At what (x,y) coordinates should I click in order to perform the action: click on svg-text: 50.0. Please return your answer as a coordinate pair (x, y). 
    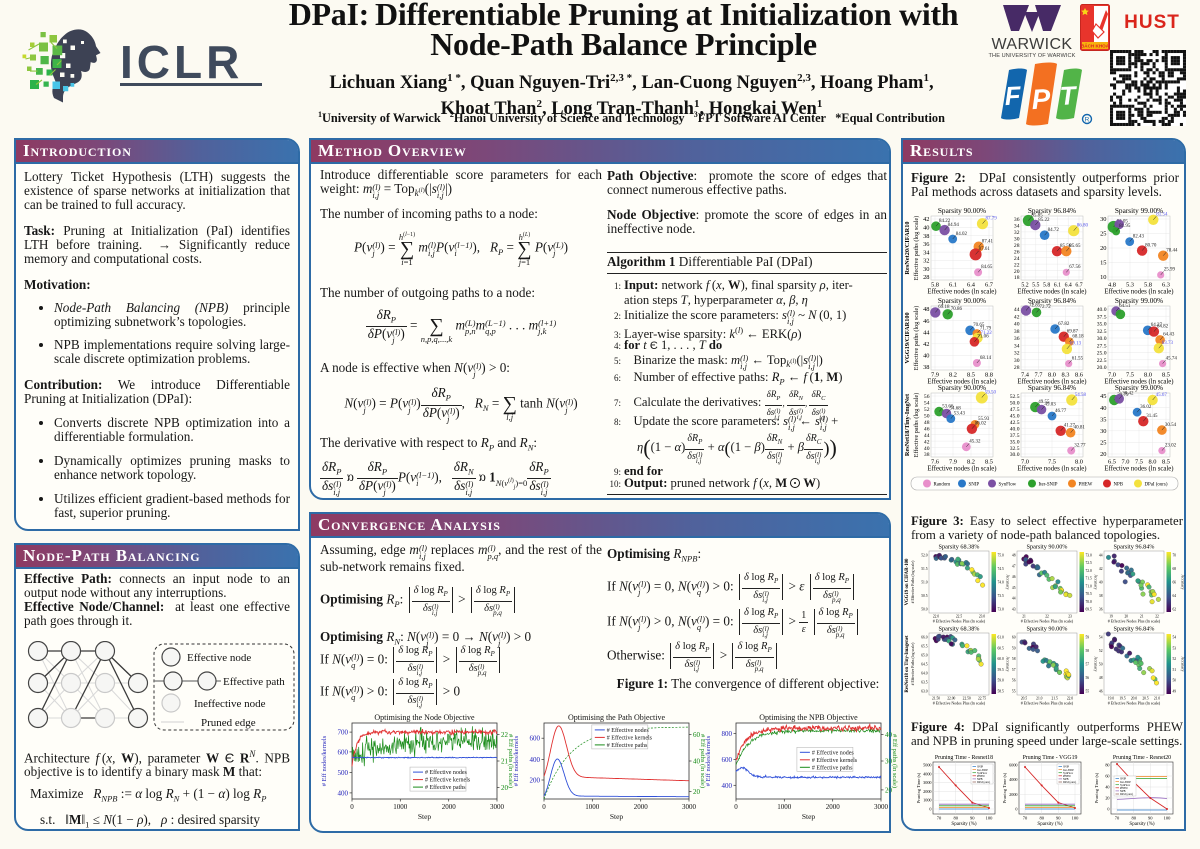
    Looking at the image, I should click on (924, 610).